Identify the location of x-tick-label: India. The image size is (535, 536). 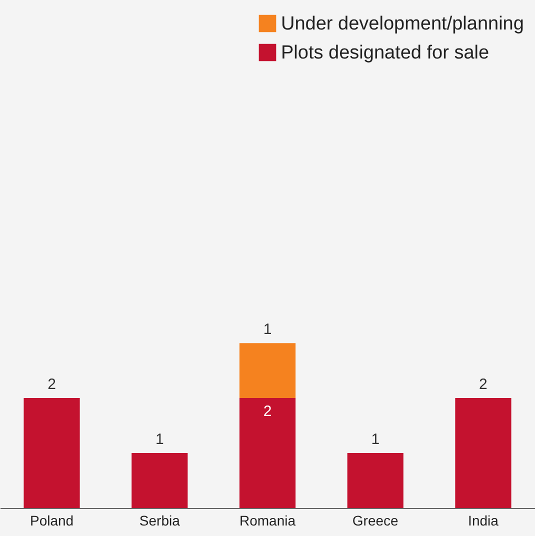
(483, 520).